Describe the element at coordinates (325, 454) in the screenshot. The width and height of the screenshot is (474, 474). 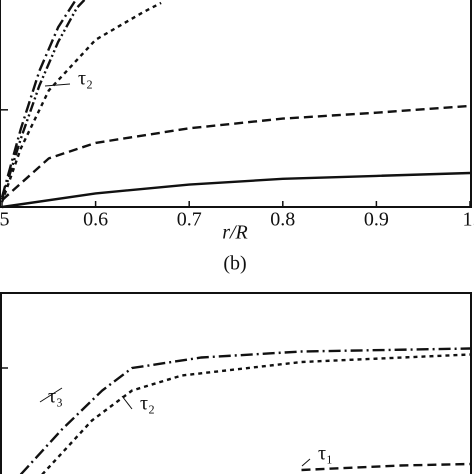
I see `series-label: τ₁` at that location.